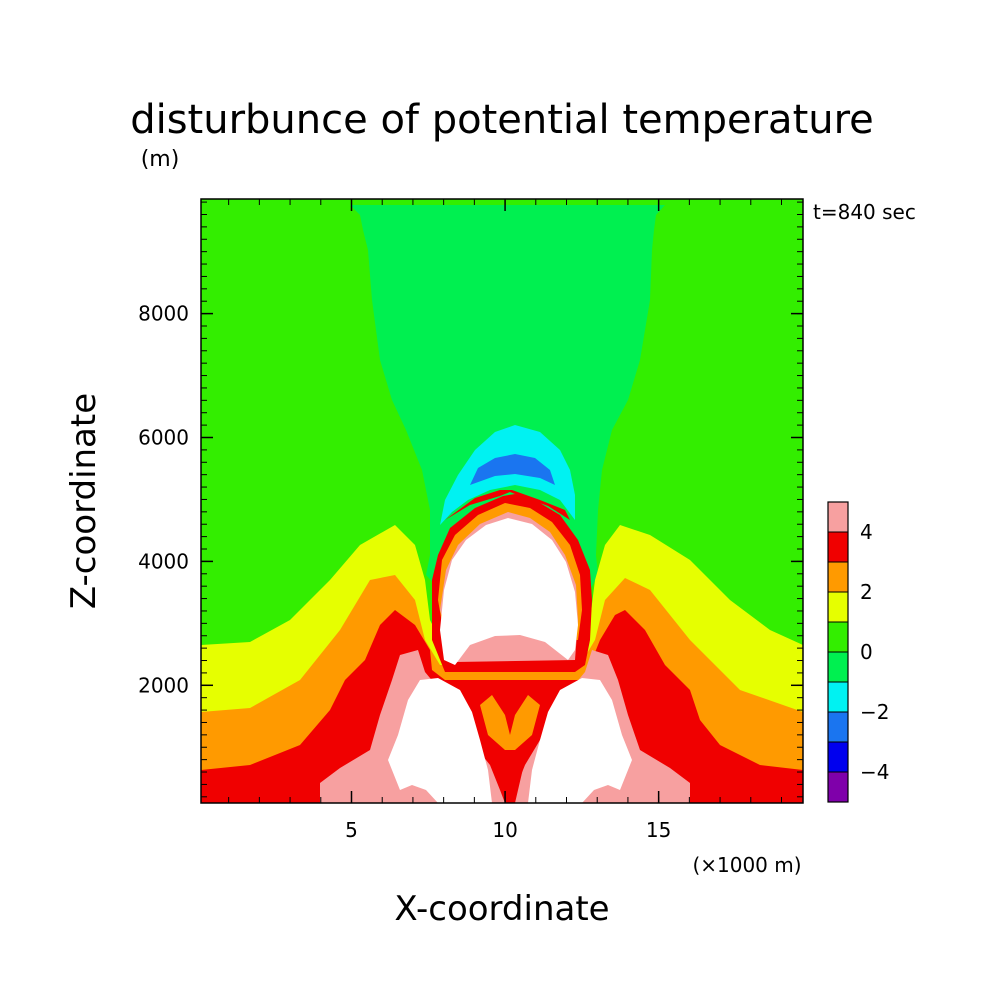  Describe the element at coordinates (163, 438) in the screenshot. I see `y-tick-label: 6000` at that location.